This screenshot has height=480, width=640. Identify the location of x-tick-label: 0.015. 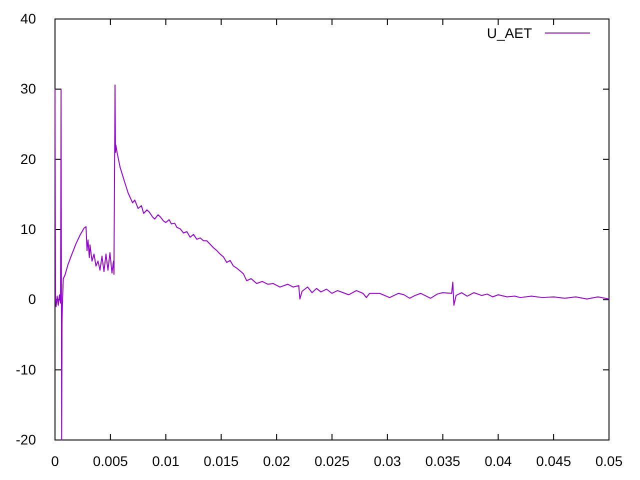
(221, 460).